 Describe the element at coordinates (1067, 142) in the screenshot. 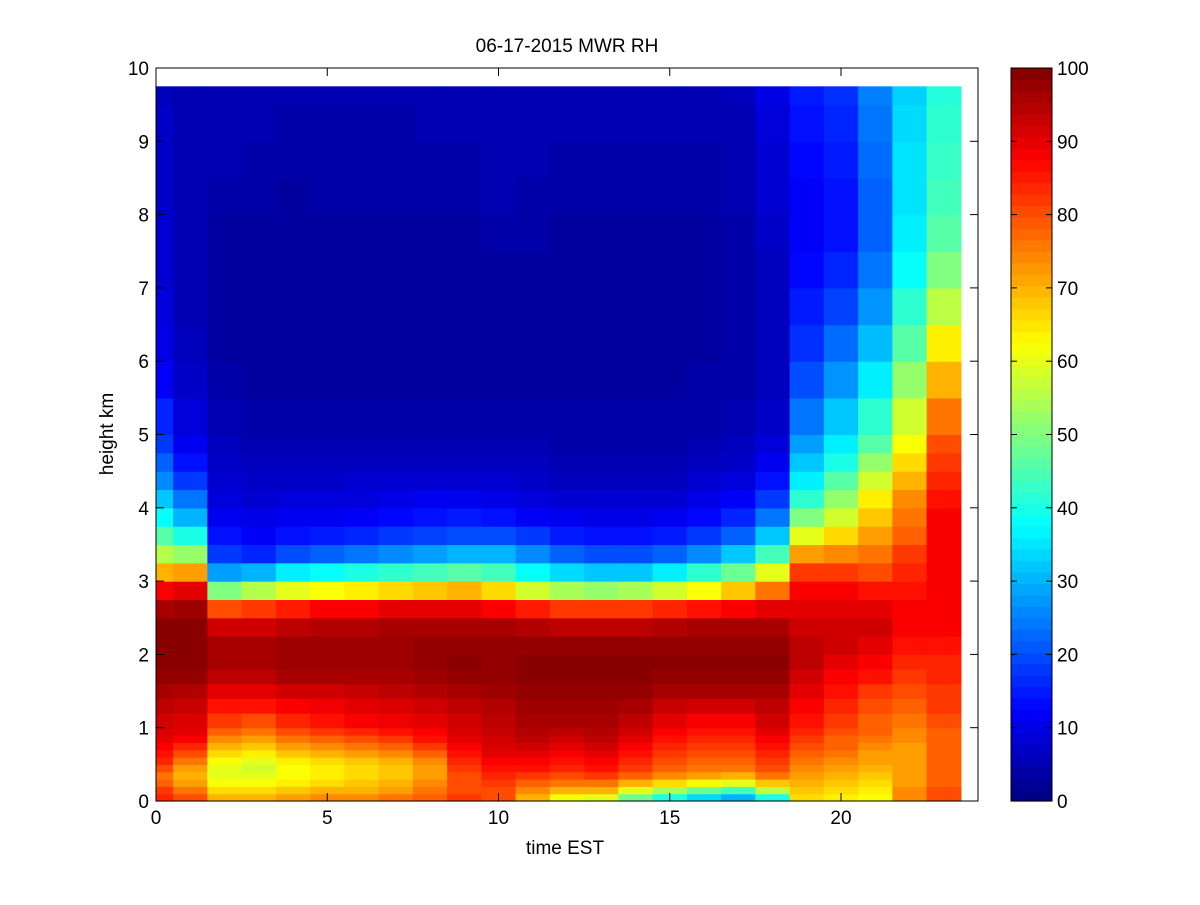

I see `colorbar-tick-label: 90` at that location.